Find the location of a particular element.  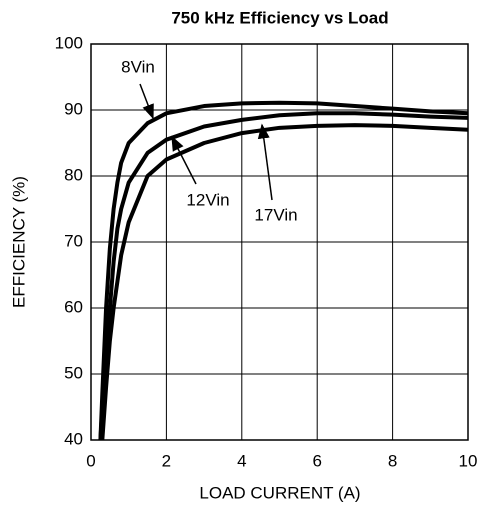

y-axis-label: EFFICIENCY (%) is located at coordinates (18, 242).